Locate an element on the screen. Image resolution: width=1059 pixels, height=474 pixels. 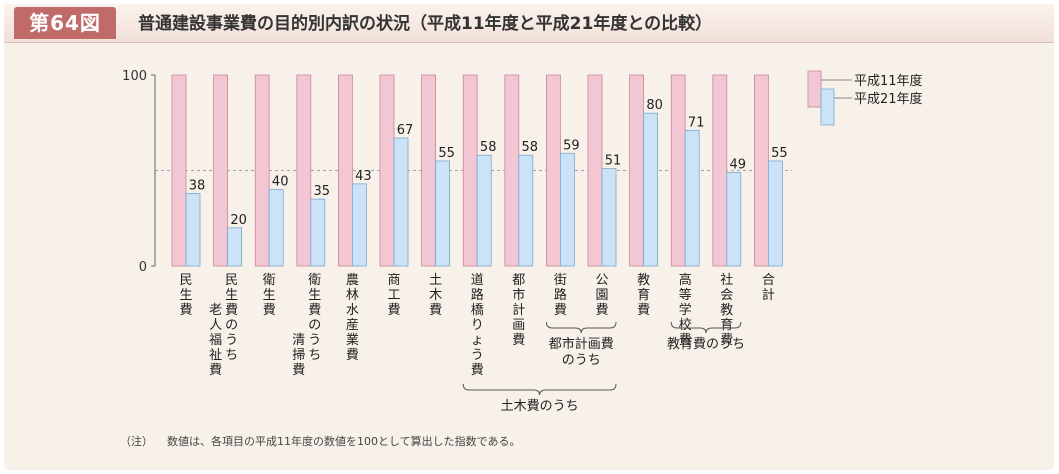
legend-label-series1: 平成11年度 is located at coordinates (888, 81).